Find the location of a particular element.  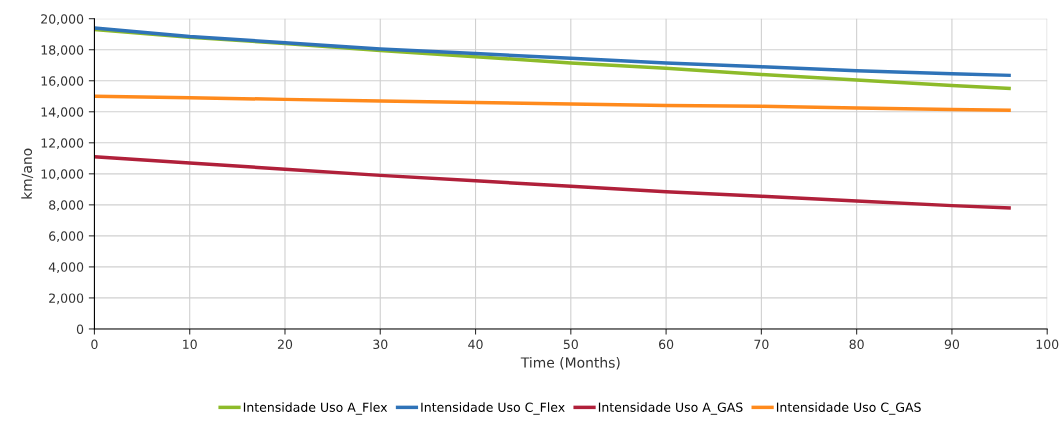

x-tick-label: 60 is located at coordinates (666, 344).